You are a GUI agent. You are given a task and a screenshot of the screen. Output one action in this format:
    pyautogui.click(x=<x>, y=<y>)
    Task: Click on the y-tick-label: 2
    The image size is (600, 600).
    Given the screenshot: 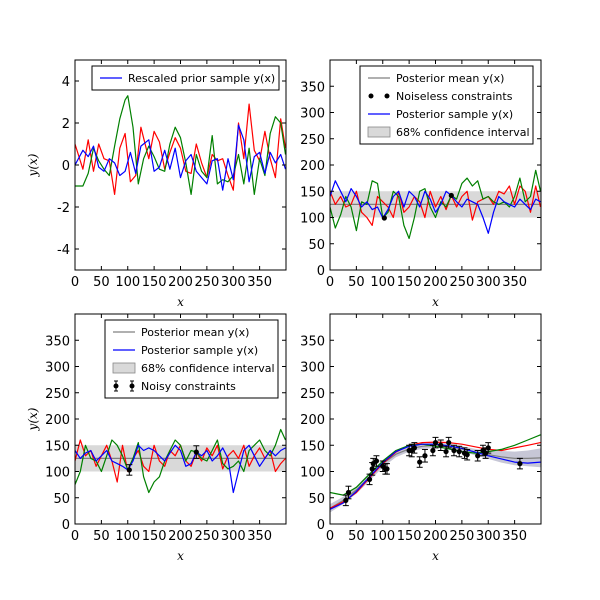 What is the action you would take?
    pyautogui.click(x=66, y=124)
    